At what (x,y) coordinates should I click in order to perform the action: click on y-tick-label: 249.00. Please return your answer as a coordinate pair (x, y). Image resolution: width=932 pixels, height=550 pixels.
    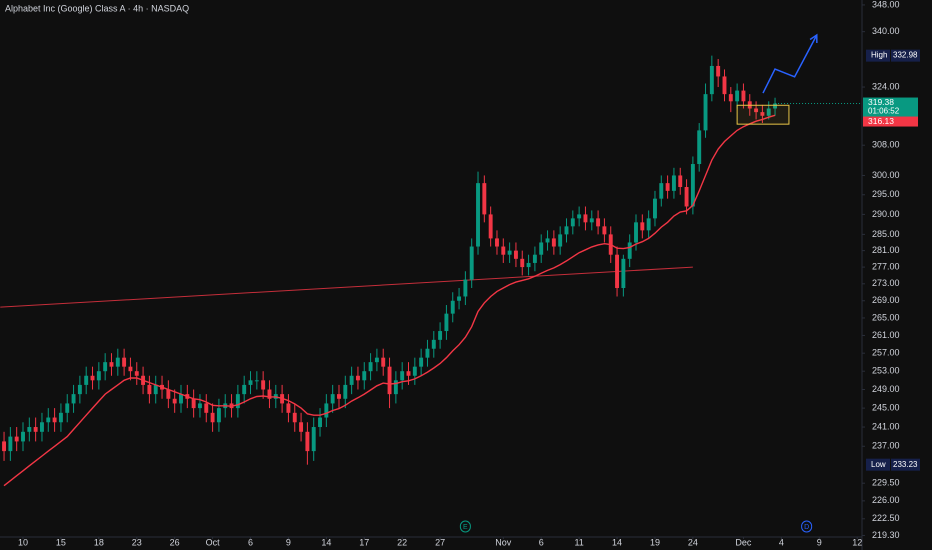
    Looking at the image, I should click on (886, 389).